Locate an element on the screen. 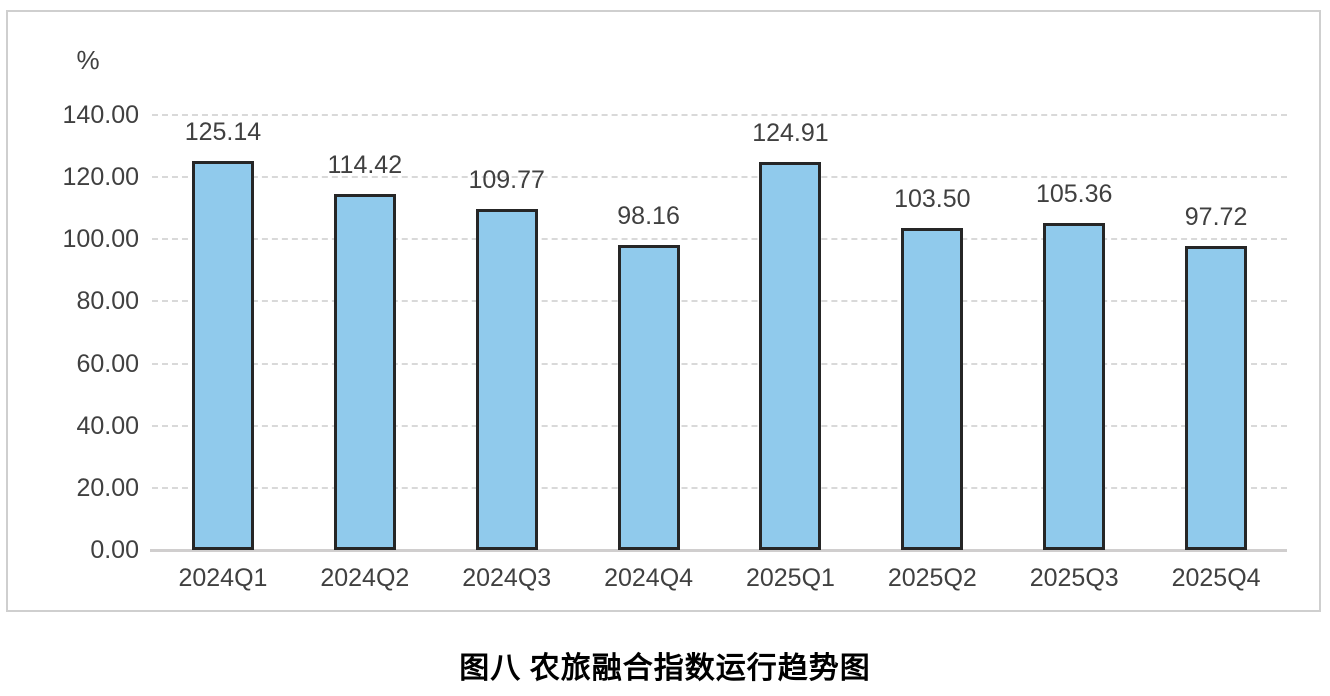  x-axis-line is located at coordinates (718, 550).